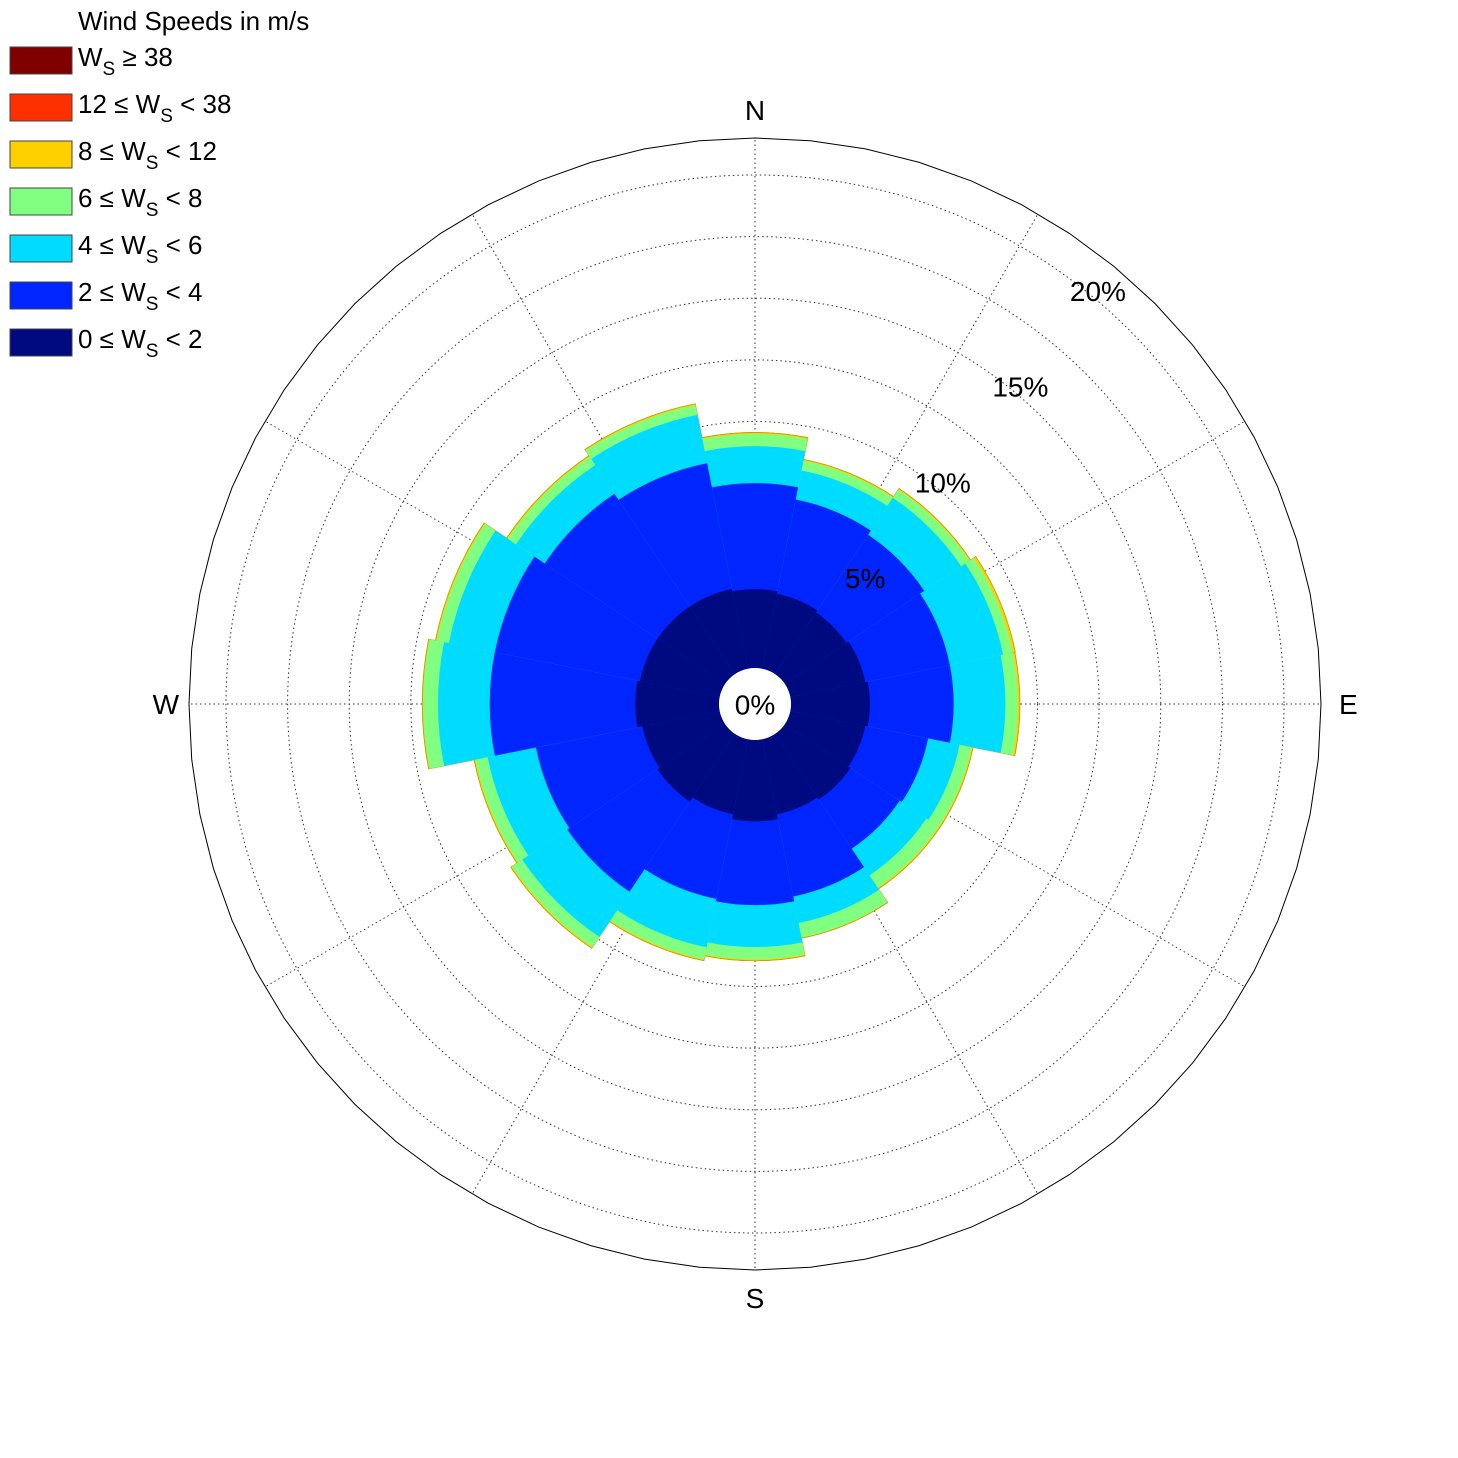 The image size is (1458, 1458). What do you see at coordinates (140, 202) in the screenshot?
I see `legend-label: 6 ≤ WS < 8` at bounding box center [140, 202].